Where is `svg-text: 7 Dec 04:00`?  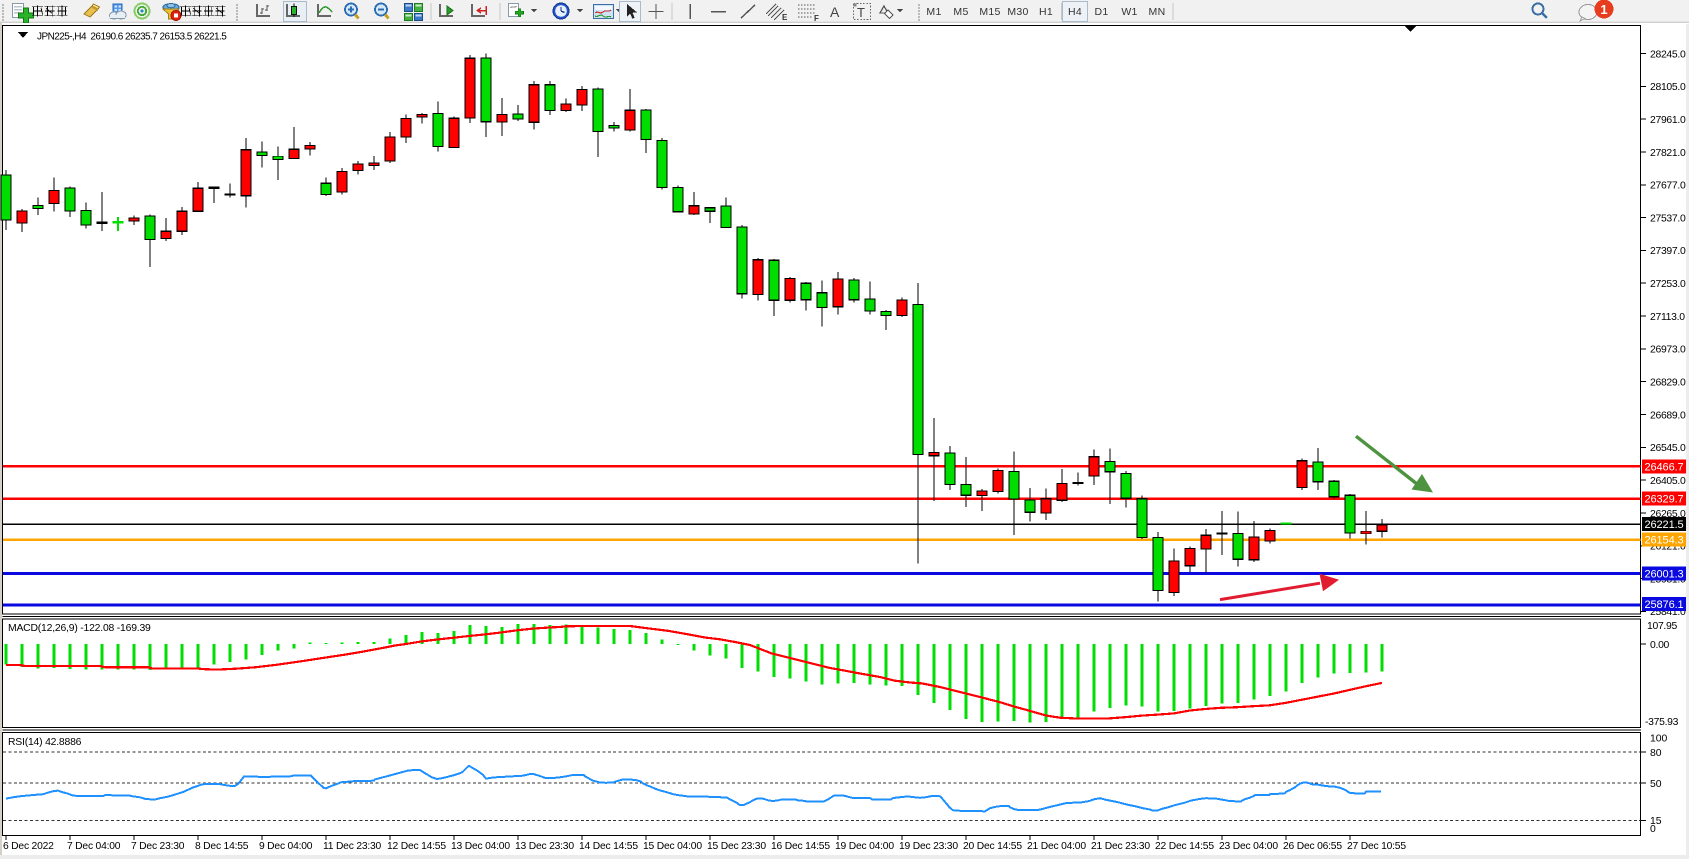
svg-text: 7 Dec 04:00 is located at coordinates (94, 846).